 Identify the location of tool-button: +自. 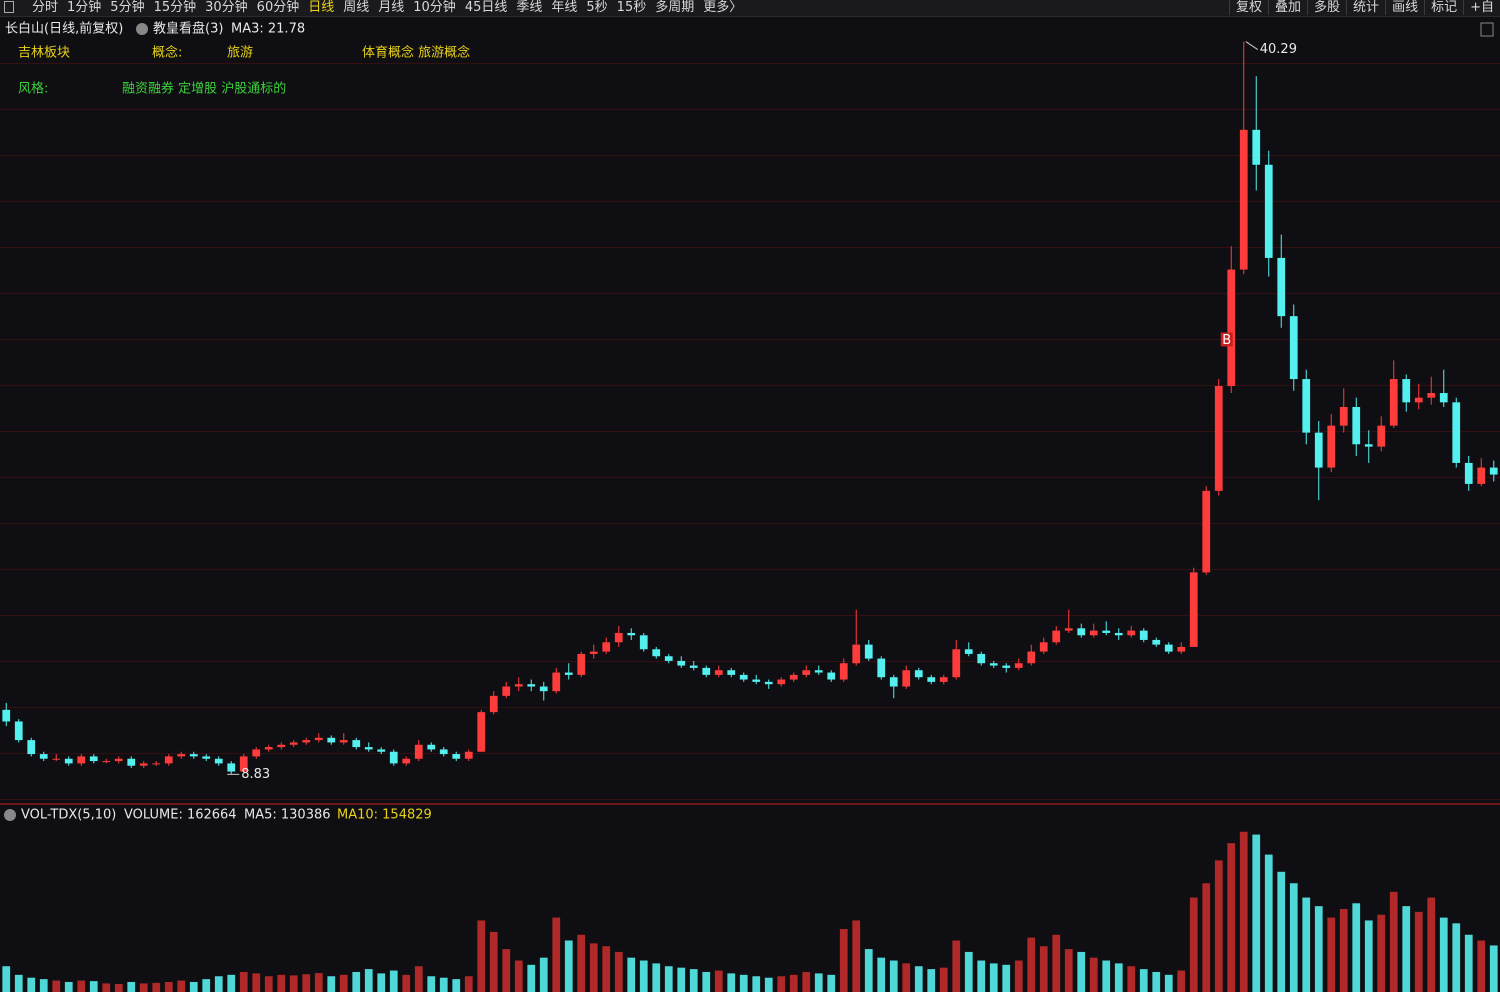
(1481, 7).